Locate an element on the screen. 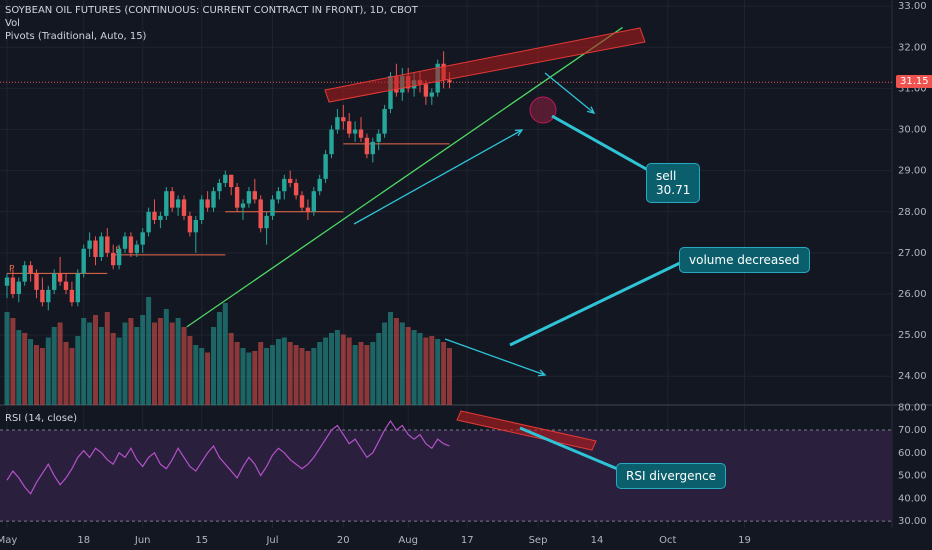 The image size is (932, 550). resistance-channel is located at coordinates (485, 65).